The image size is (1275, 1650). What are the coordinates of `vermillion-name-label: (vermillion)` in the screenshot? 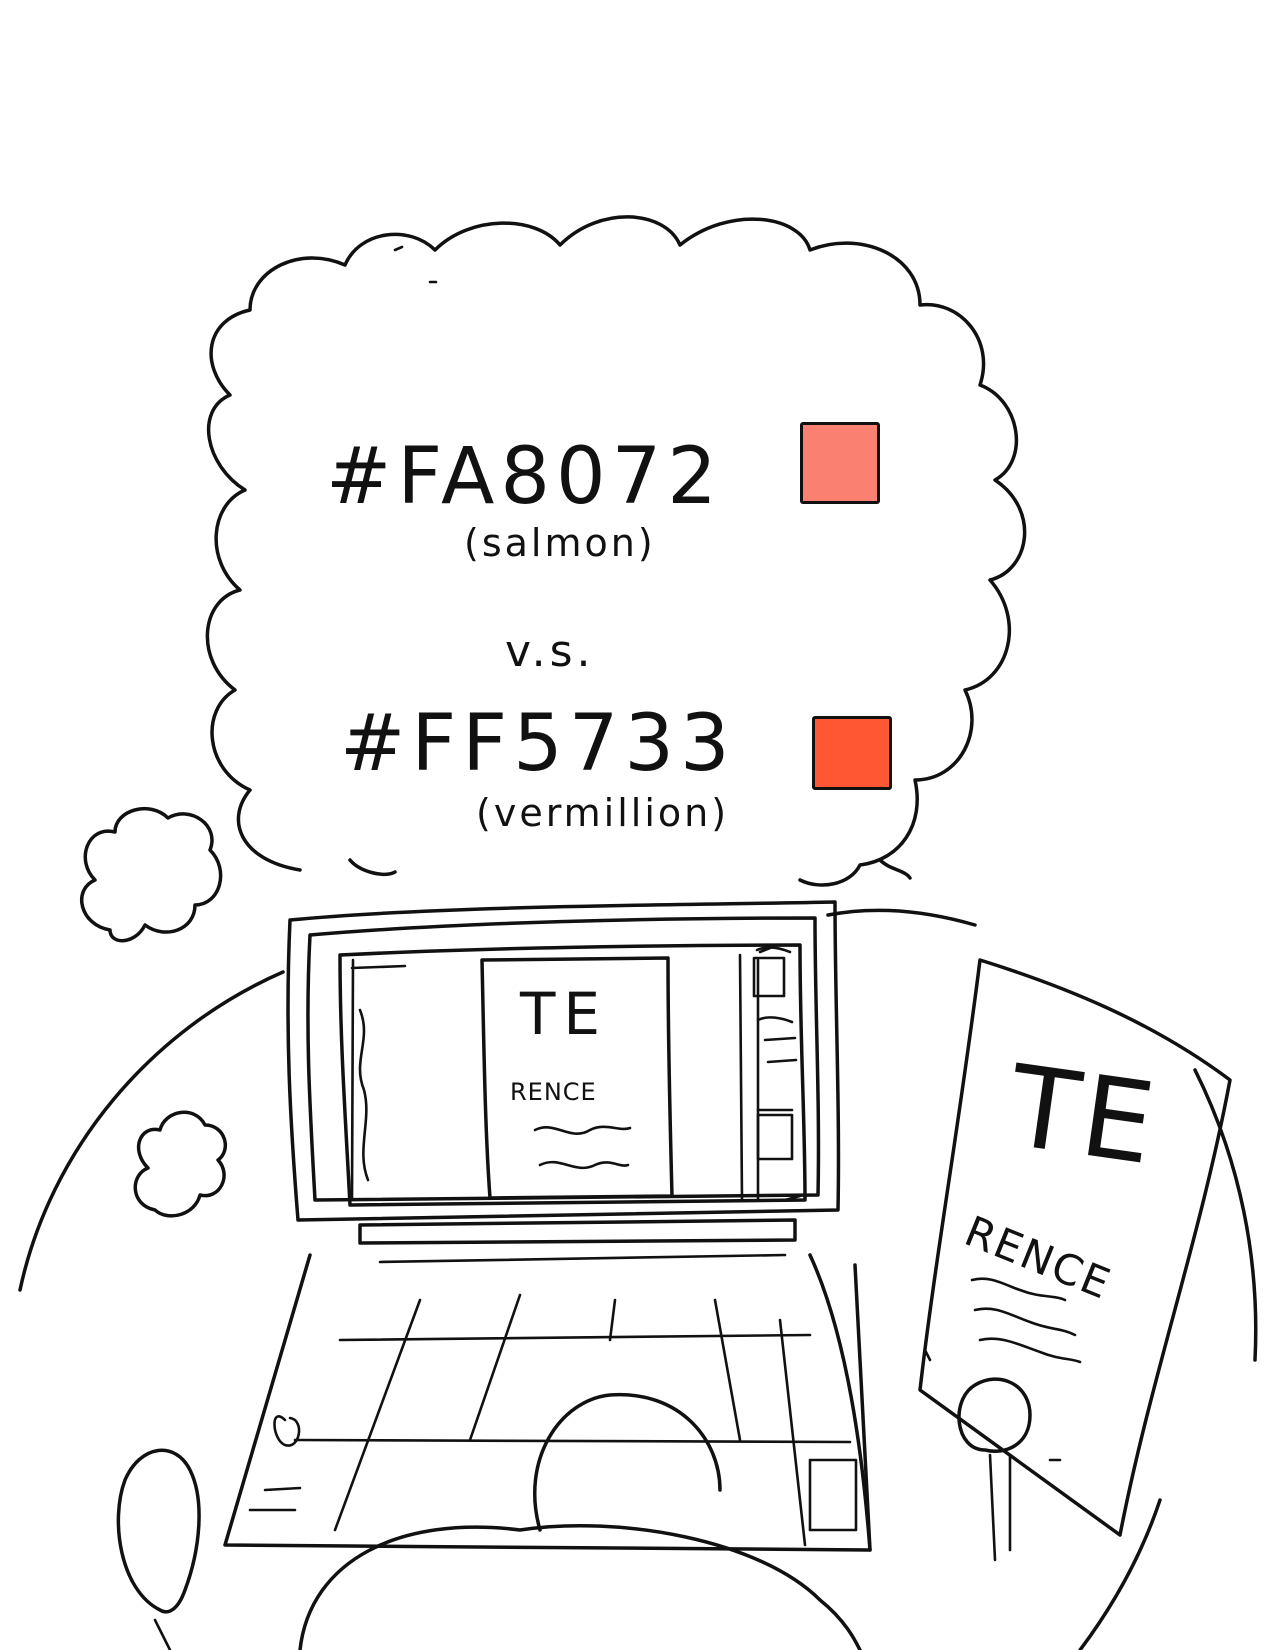 It's located at (603, 813).